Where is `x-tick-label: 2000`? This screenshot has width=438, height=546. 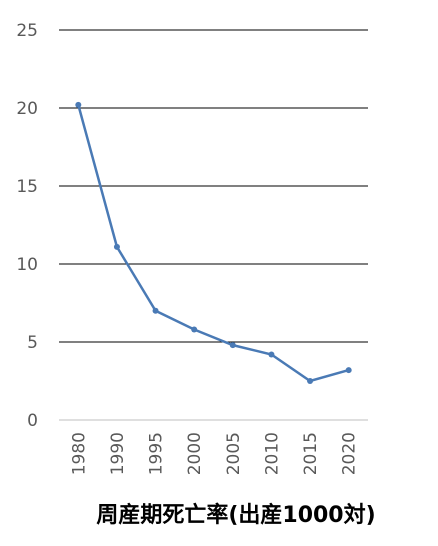 x-tick-label: 2000 is located at coordinates (195, 453).